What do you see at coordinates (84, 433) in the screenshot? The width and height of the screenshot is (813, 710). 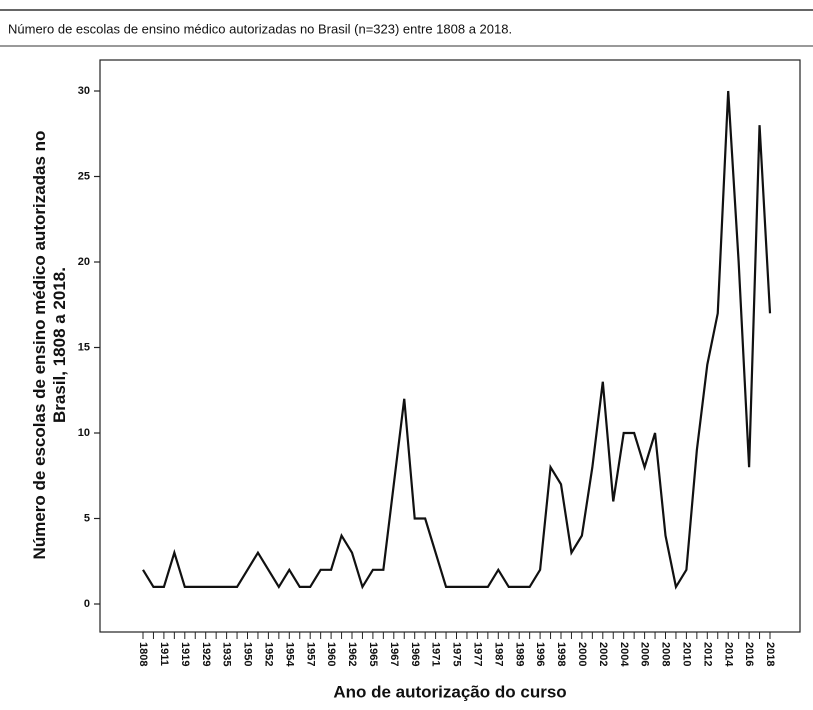 I see `y-tick-label: 10` at bounding box center [84, 433].